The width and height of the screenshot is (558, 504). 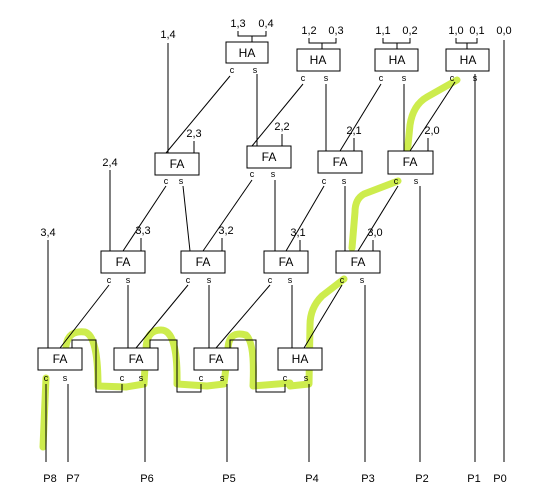 I want to click on gate-fa-r4-1: FA c s, so click(x=60, y=365).